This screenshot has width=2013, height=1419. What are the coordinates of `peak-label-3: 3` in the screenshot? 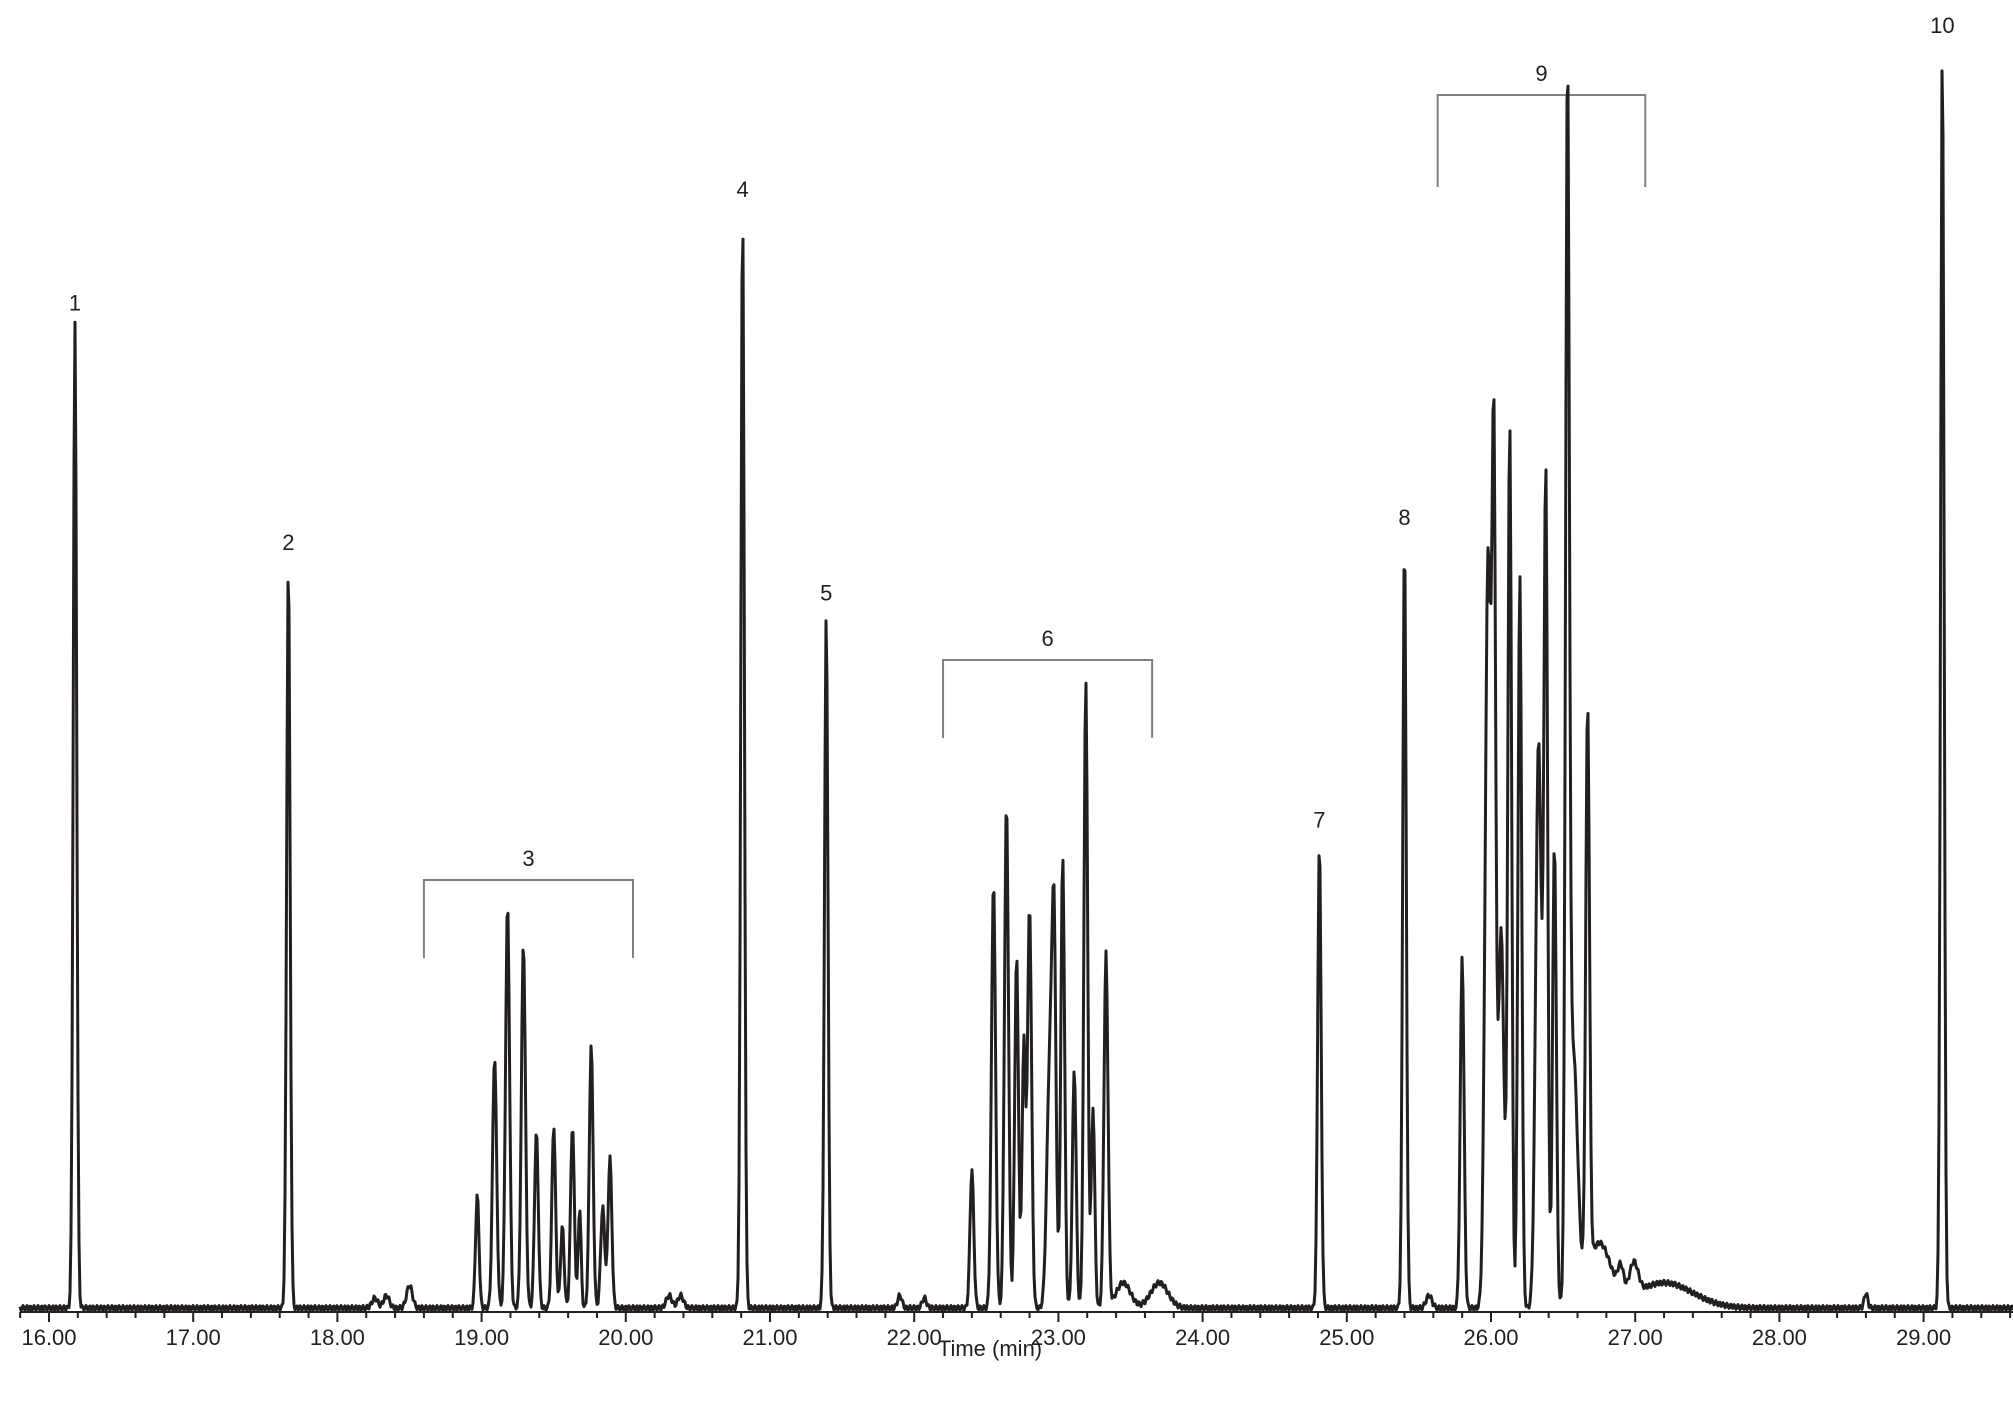 It's located at (528, 858).